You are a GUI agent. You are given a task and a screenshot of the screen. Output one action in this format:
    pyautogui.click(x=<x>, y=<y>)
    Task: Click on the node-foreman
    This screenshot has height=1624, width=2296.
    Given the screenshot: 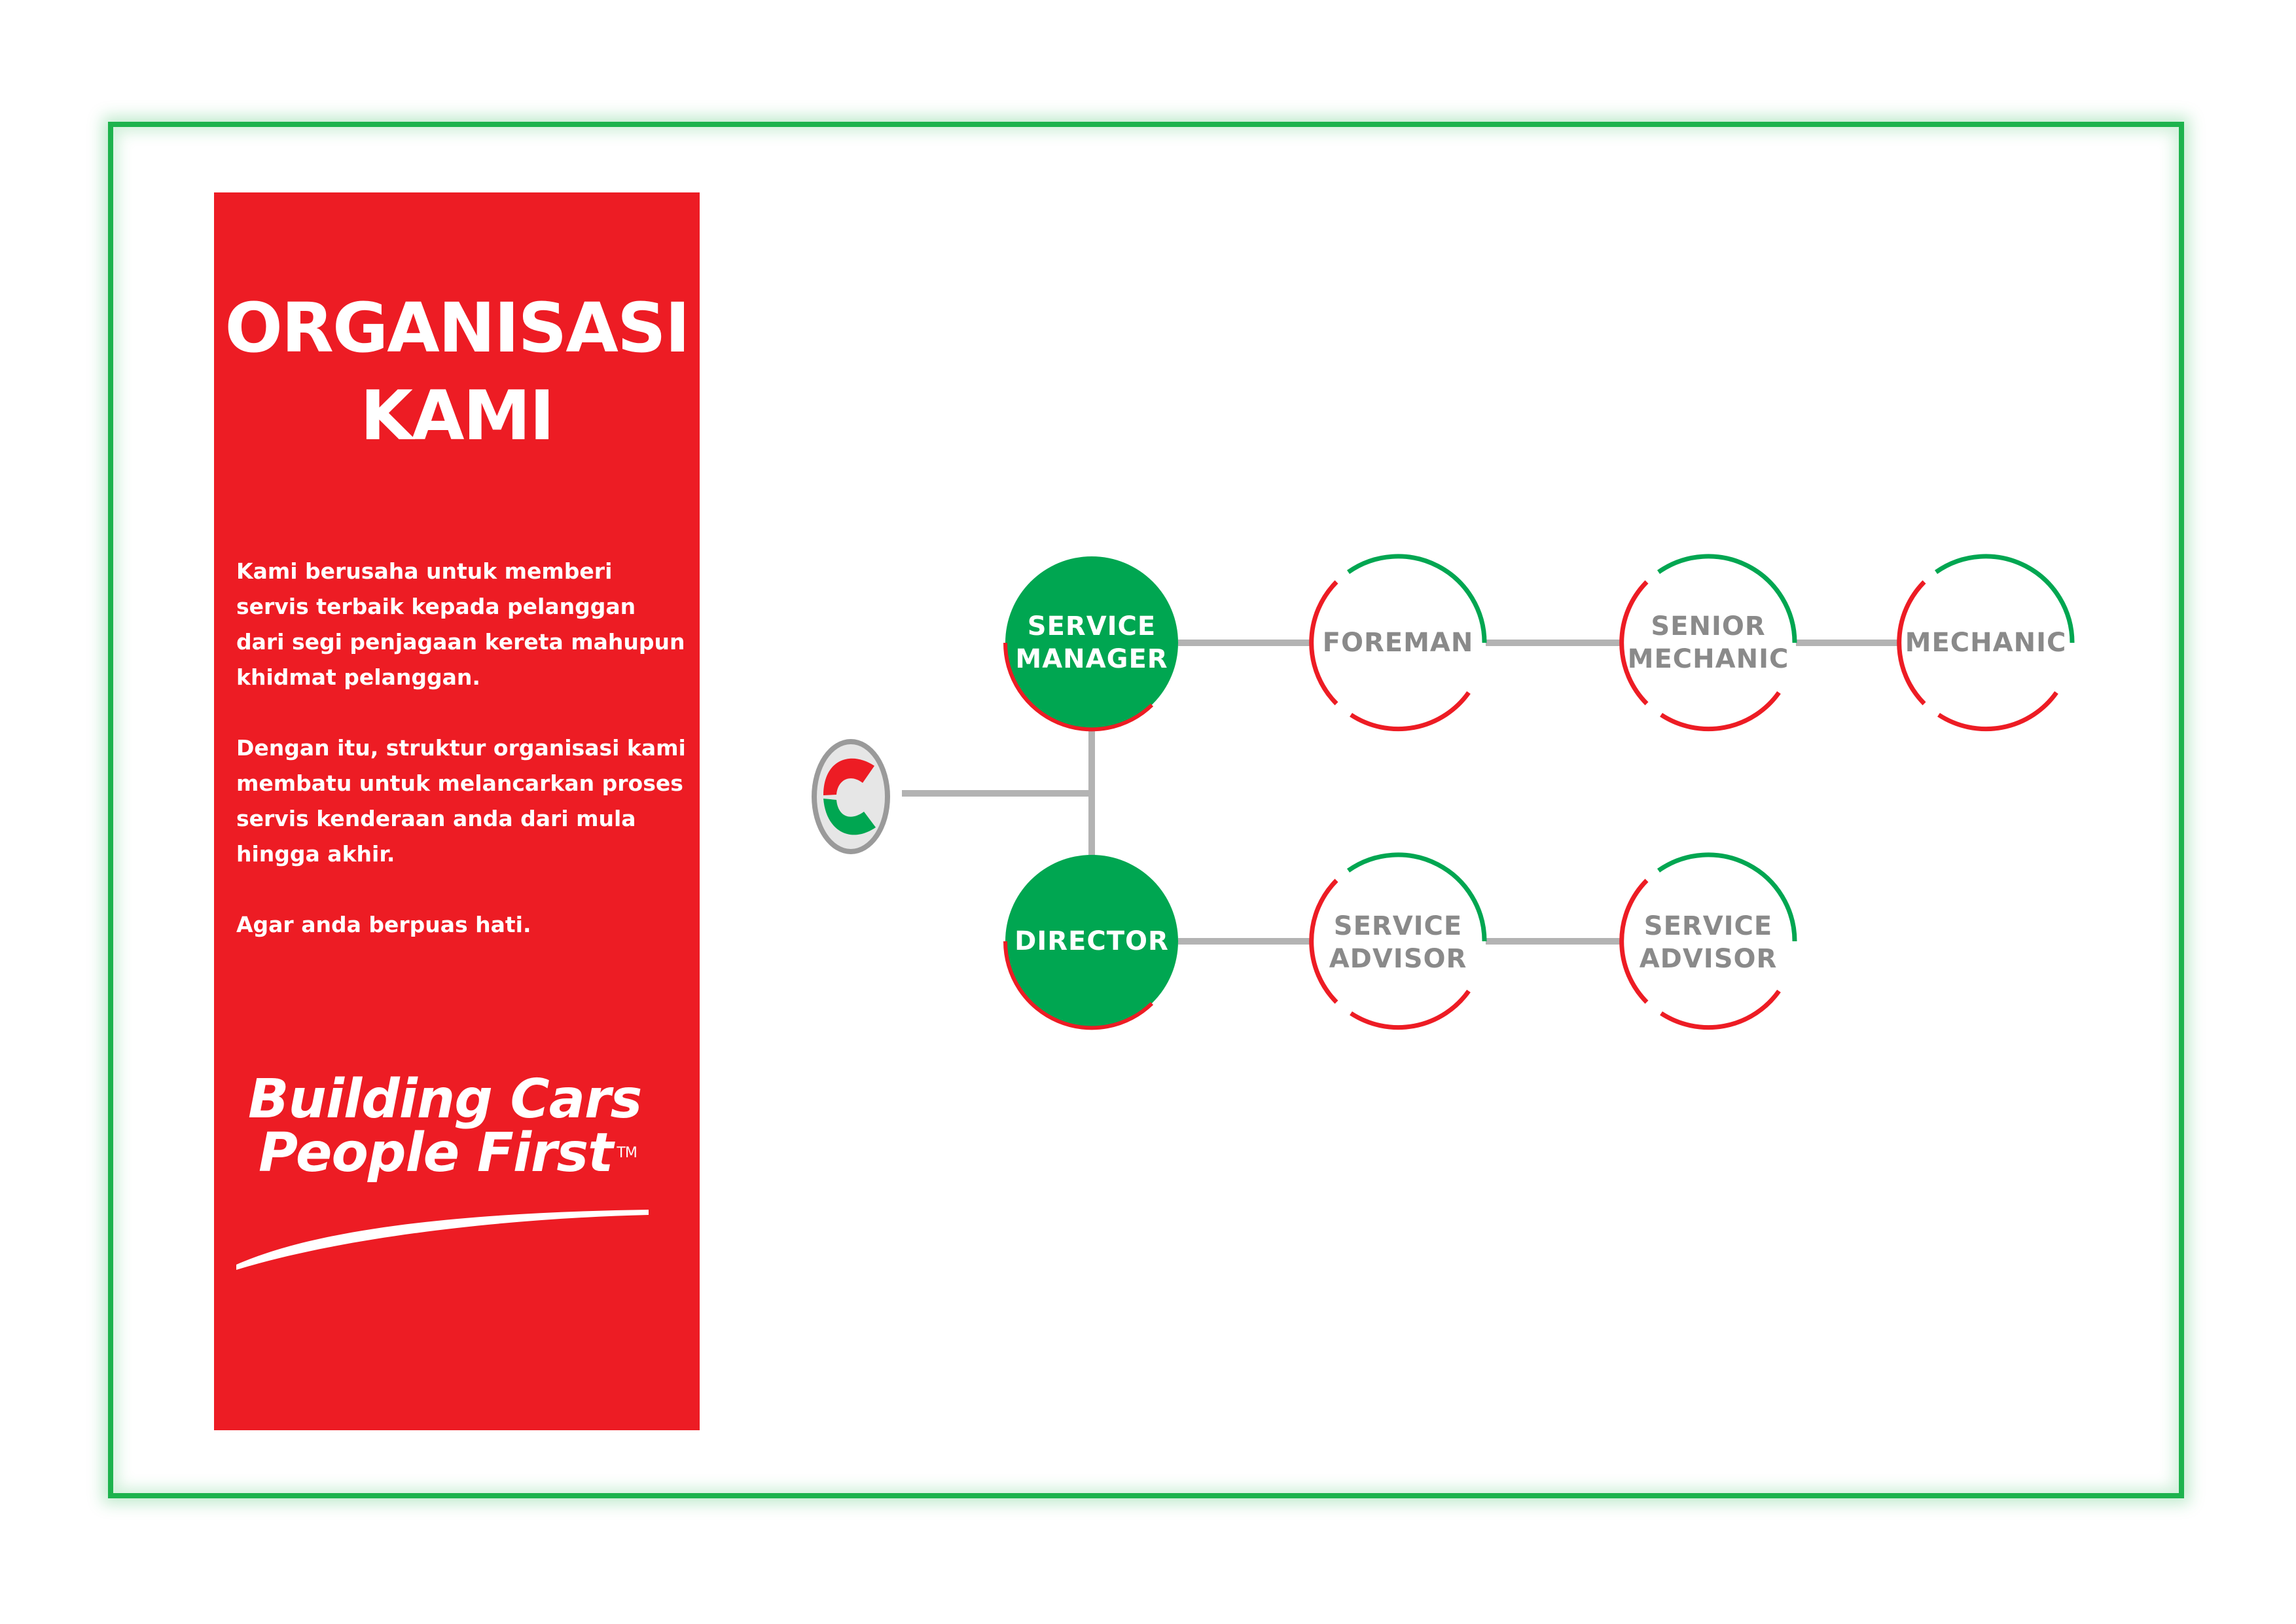 What is the action you would take?
    pyautogui.click(x=1398, y=643)
    